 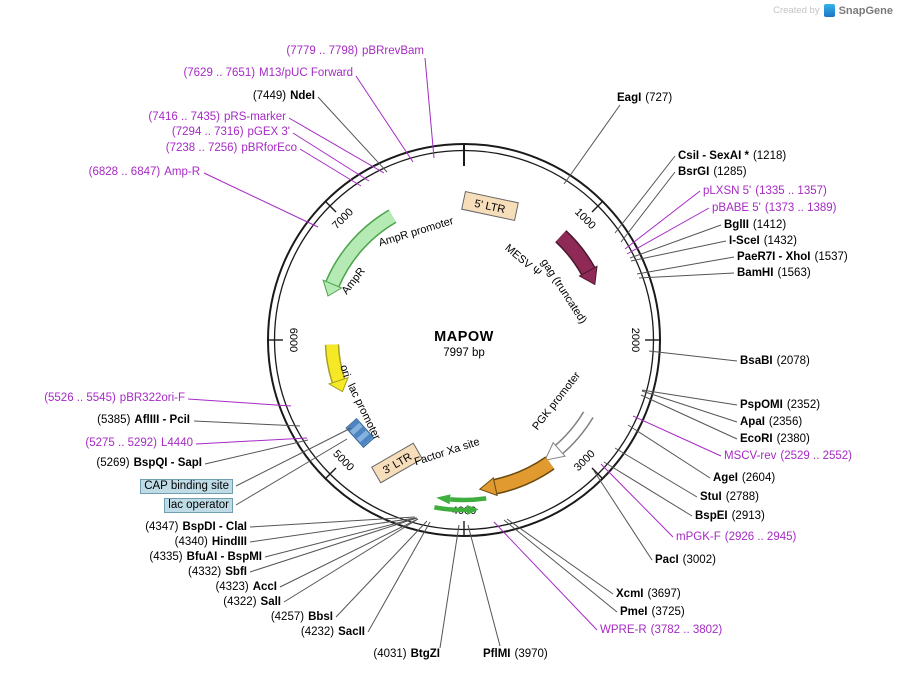 I want to click on label-paer7i-xhoi: PaeR7I - XhoI (1537), so click(x=792, y=257).